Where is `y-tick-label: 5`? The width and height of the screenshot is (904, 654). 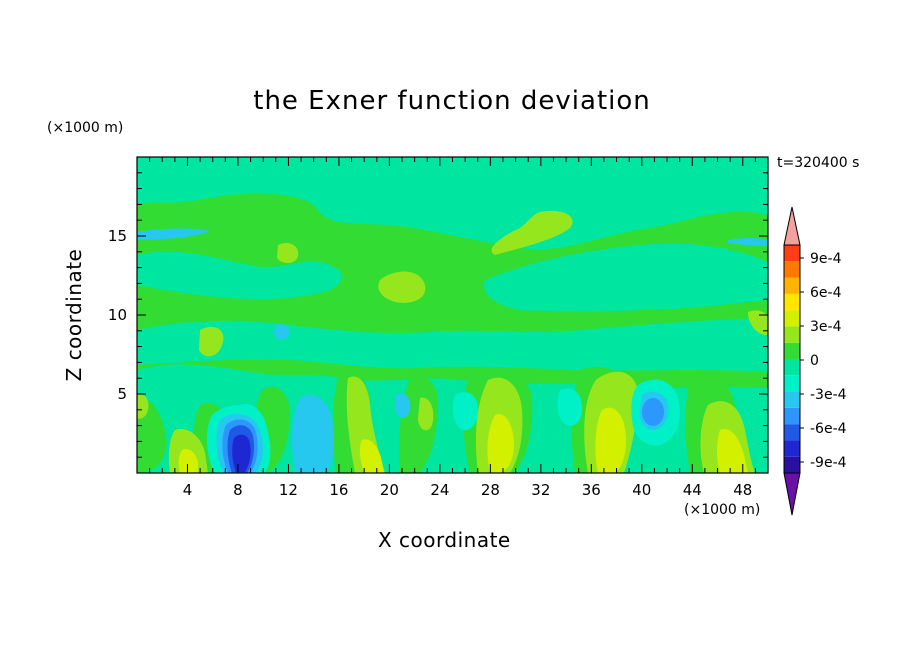 y-tick-label: 5 is located at coordinates (122, 394).